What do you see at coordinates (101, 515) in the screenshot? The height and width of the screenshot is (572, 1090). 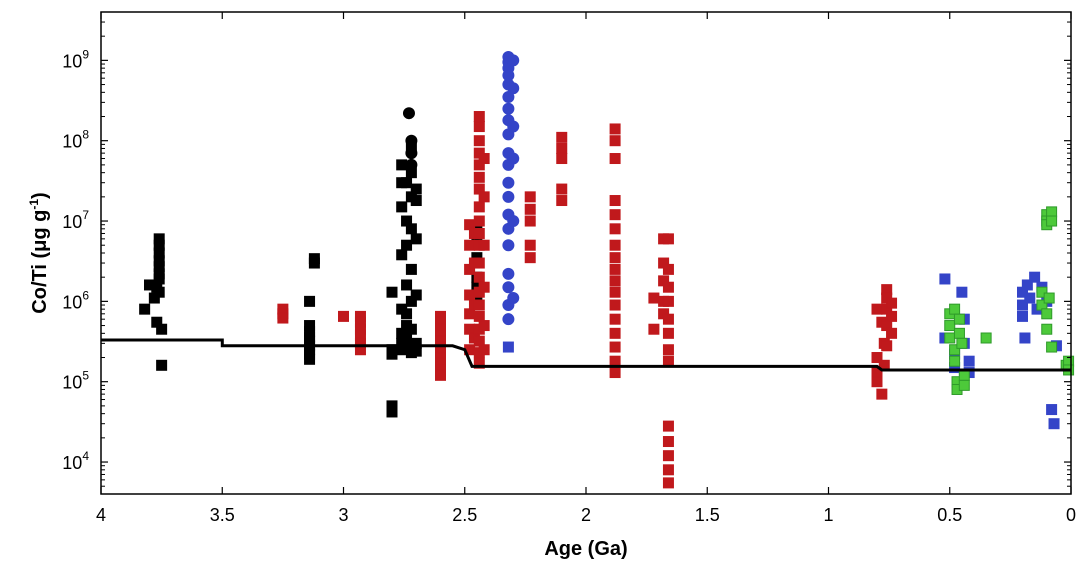 I see `x-tick-label: 4` at bounding box center [101, 515].